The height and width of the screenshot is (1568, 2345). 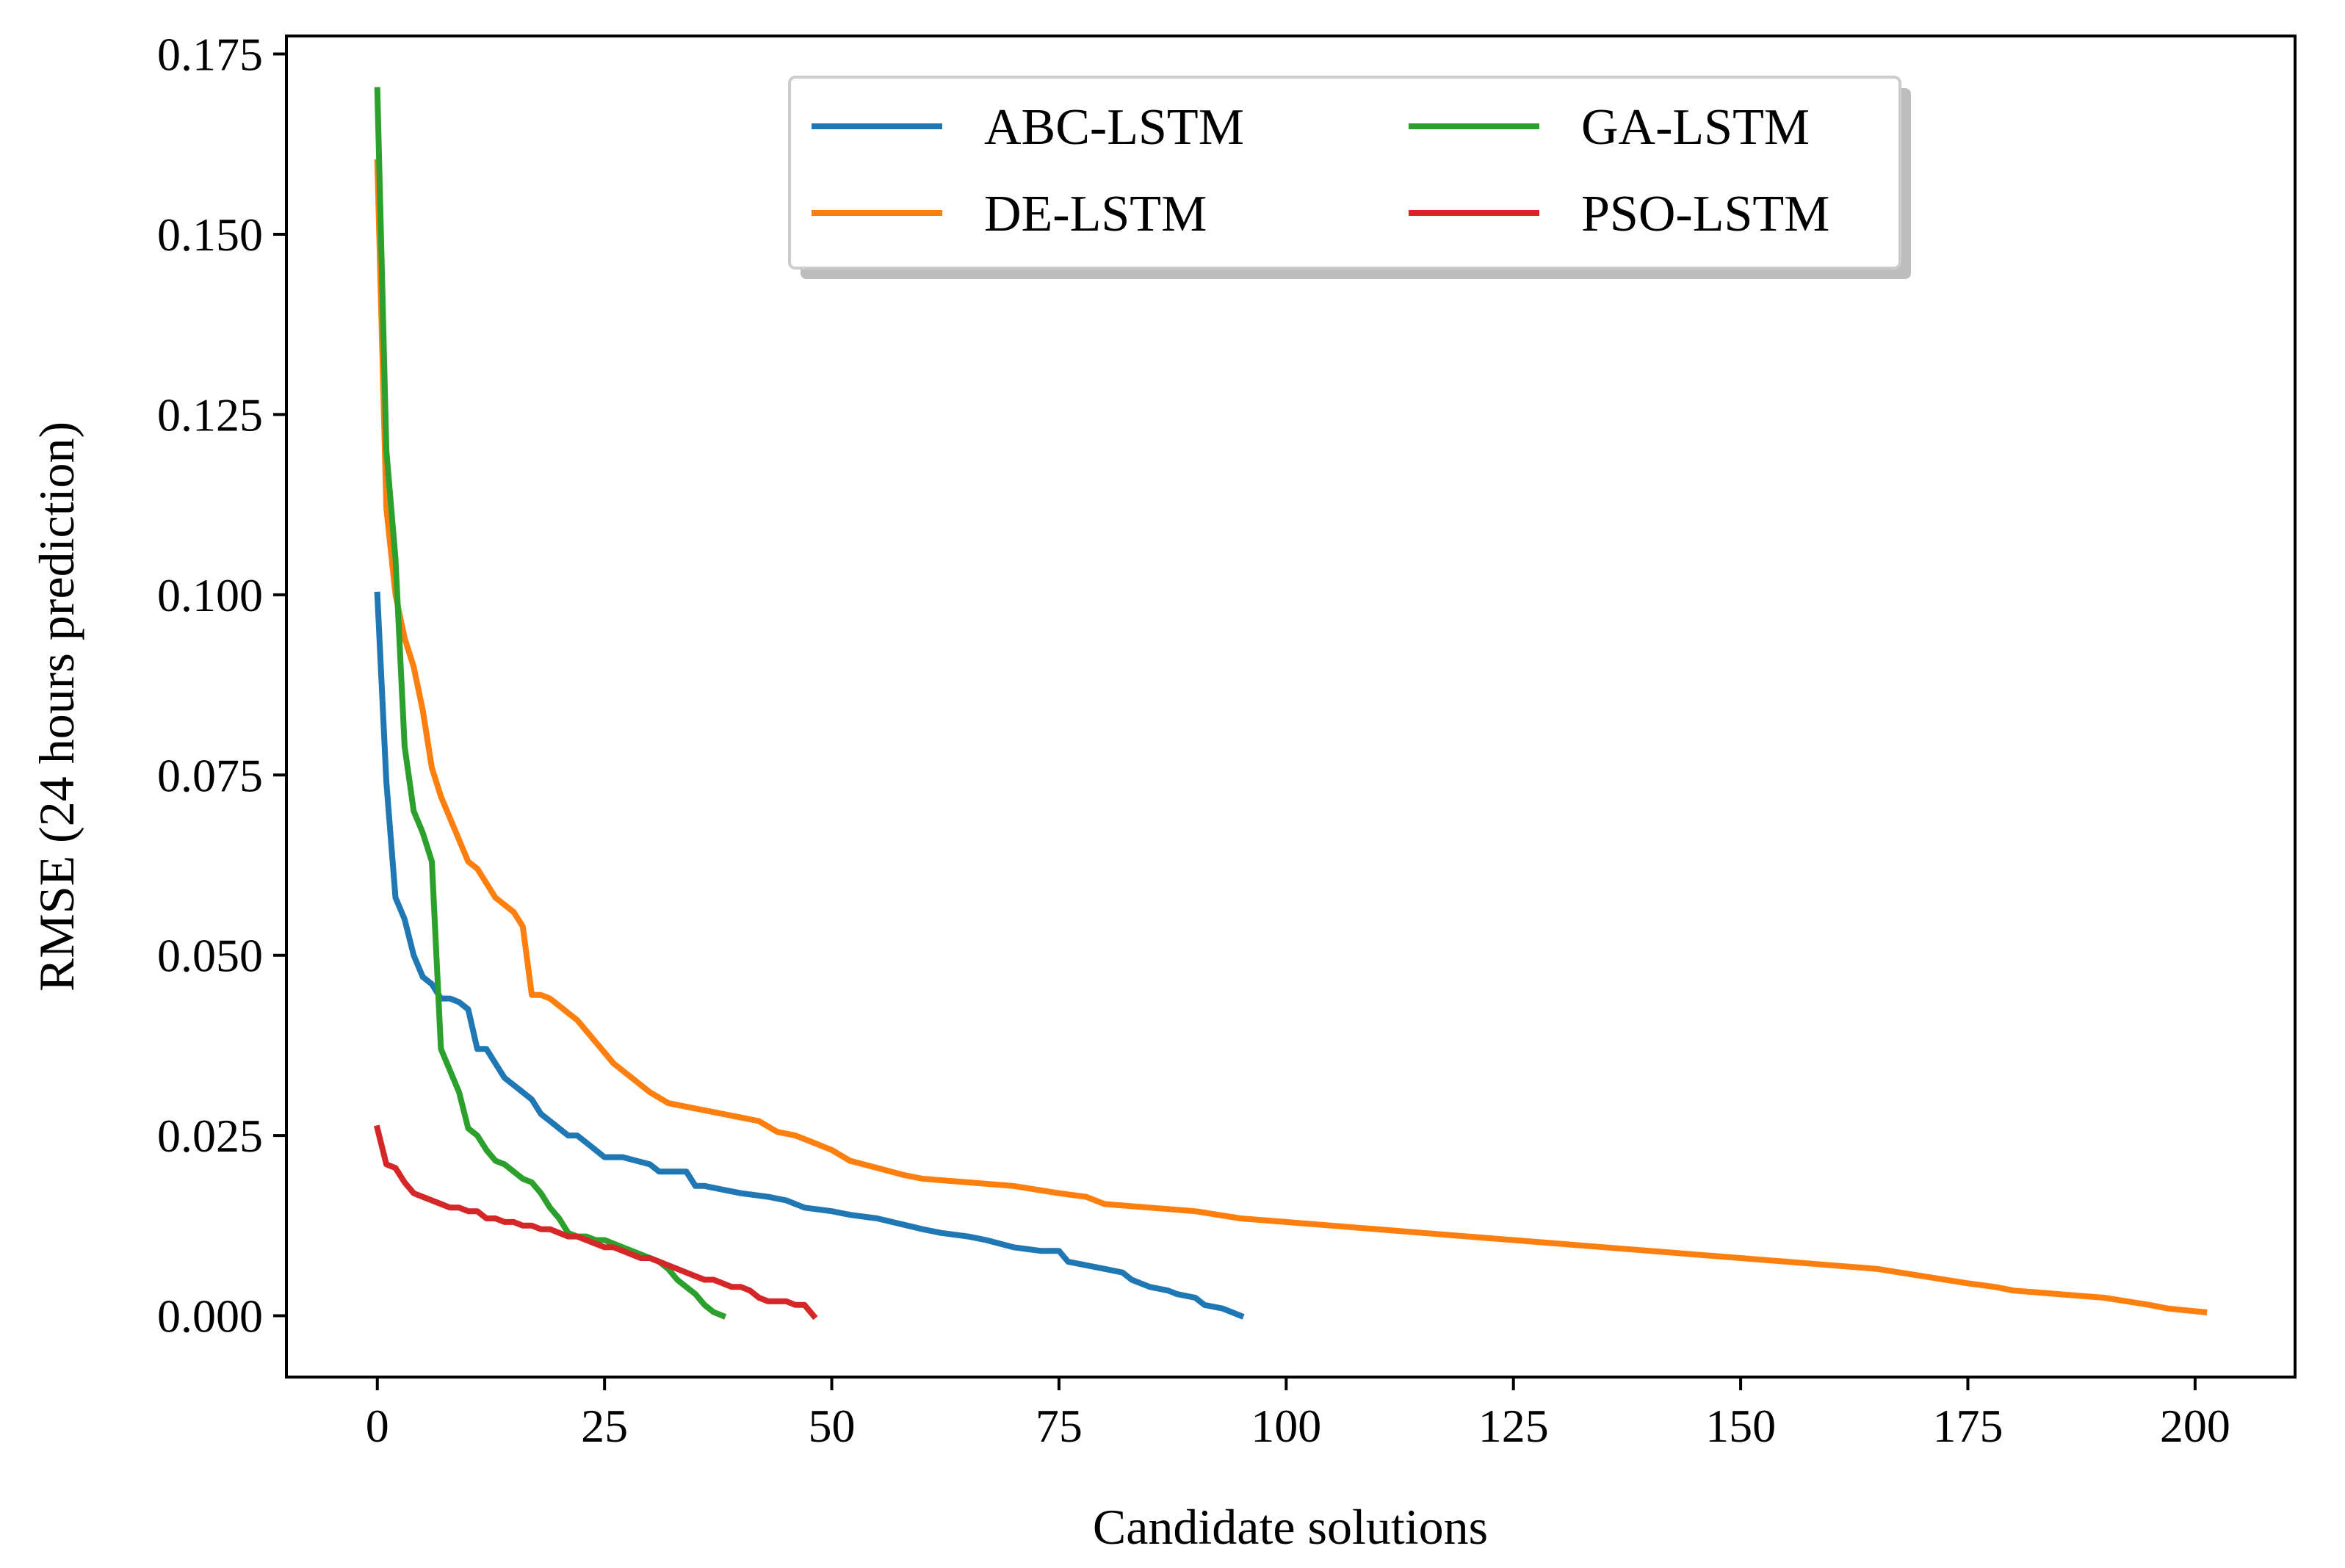 What do you see at coordinates (210, 1136) in the screenshot?
I see `y-tick-label: 0.025` at bounding box center [210, 1136].